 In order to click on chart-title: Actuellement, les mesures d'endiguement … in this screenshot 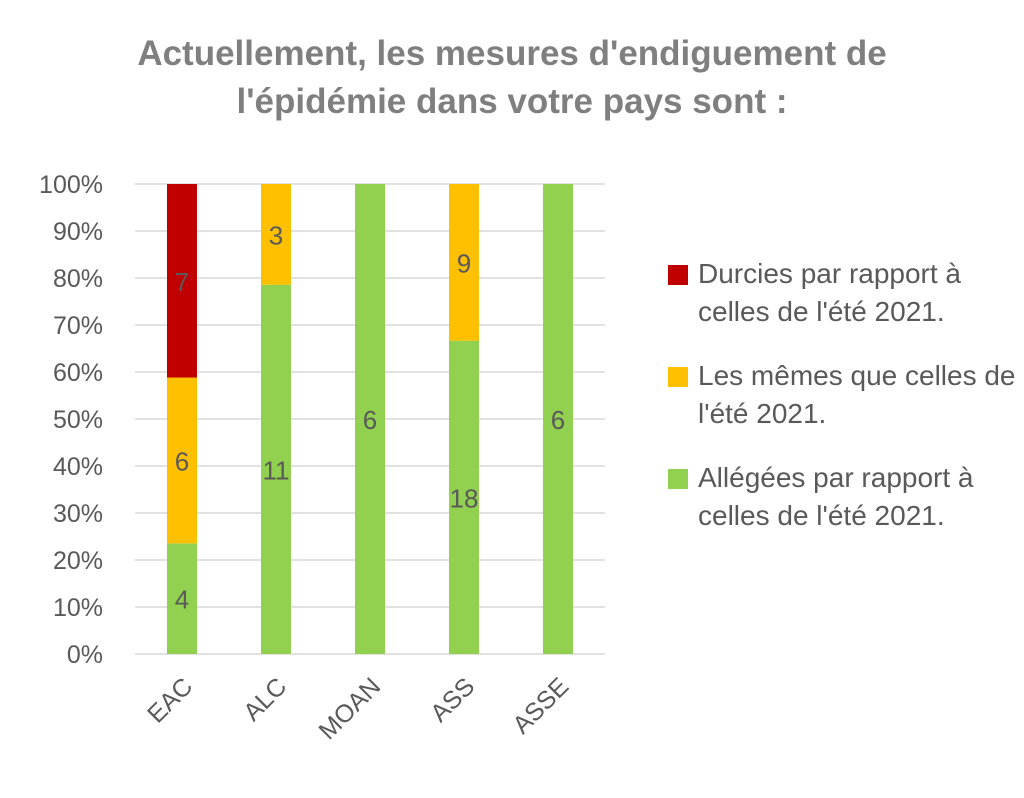, I will do `click(512, 78)`.